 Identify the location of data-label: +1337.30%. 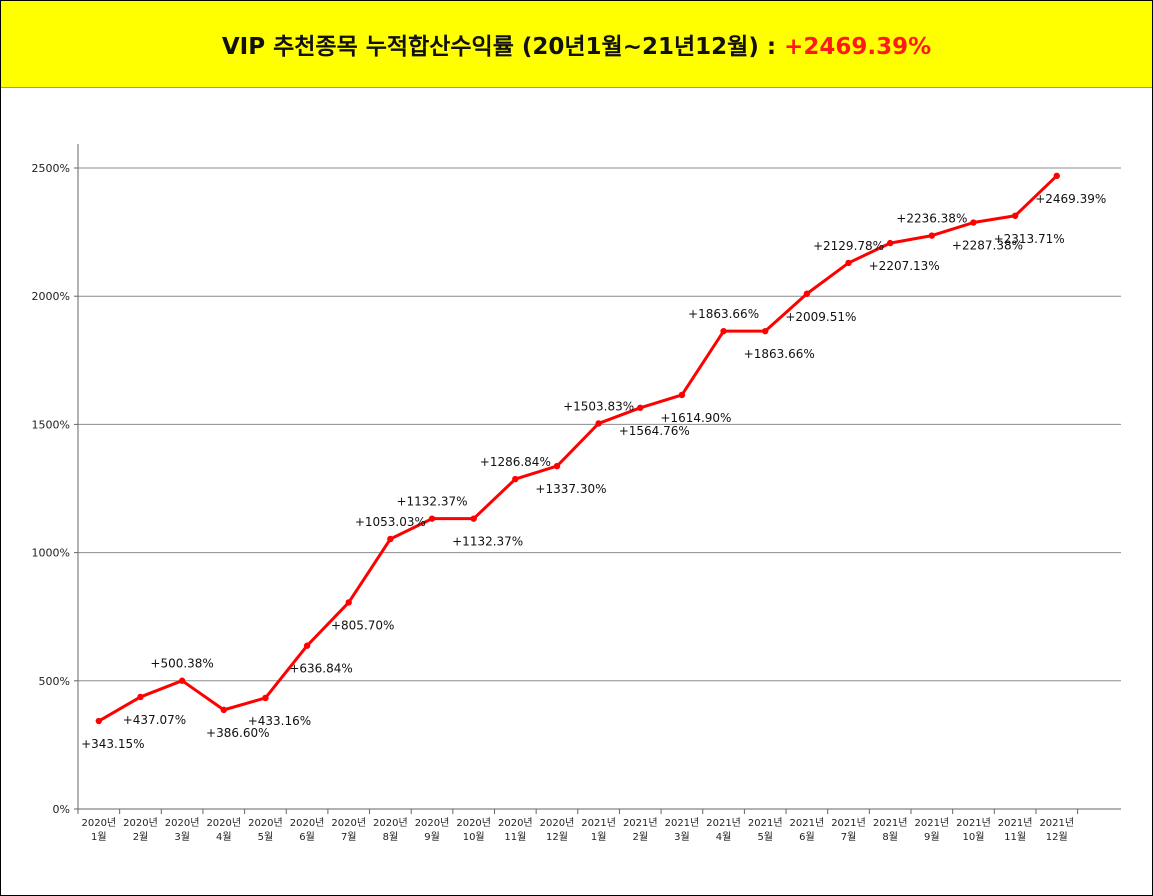
(570, 489).